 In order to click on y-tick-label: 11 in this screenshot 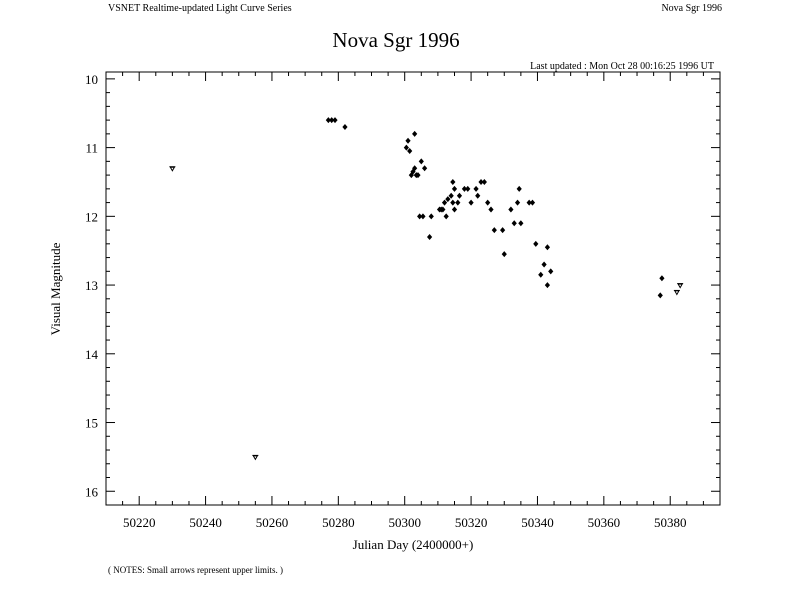, I will do `click(91, 148)`.